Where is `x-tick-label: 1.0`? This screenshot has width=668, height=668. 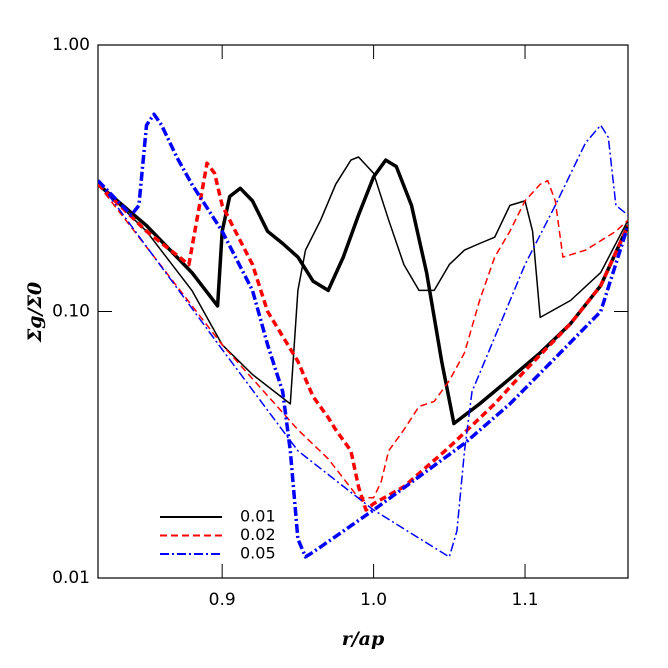 x-tick-label: 1.0 is located at coordinates (373, 600).